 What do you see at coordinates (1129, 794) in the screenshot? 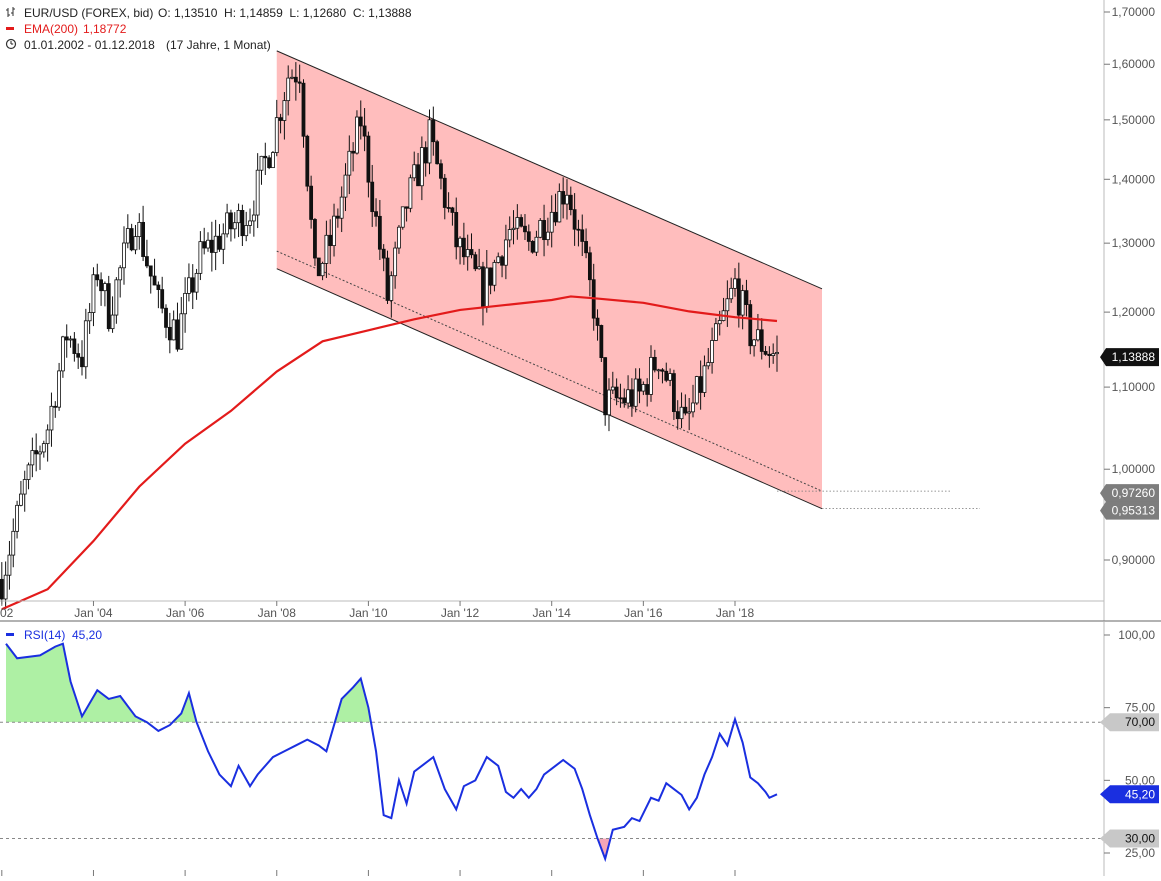
I see `rsi-last-tag: 45,20` at bounding box center [1129, 794].